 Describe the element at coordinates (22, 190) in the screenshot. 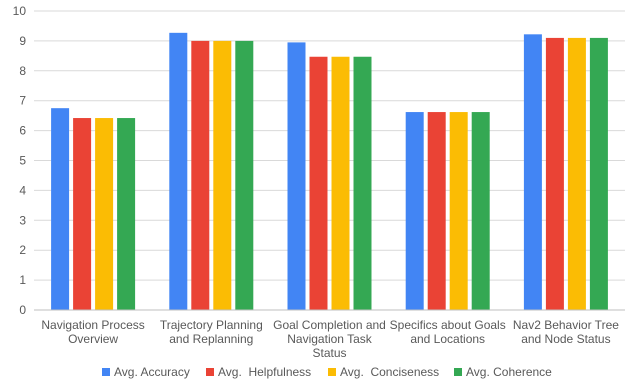

I see `y-tick-label: 4` at that location.